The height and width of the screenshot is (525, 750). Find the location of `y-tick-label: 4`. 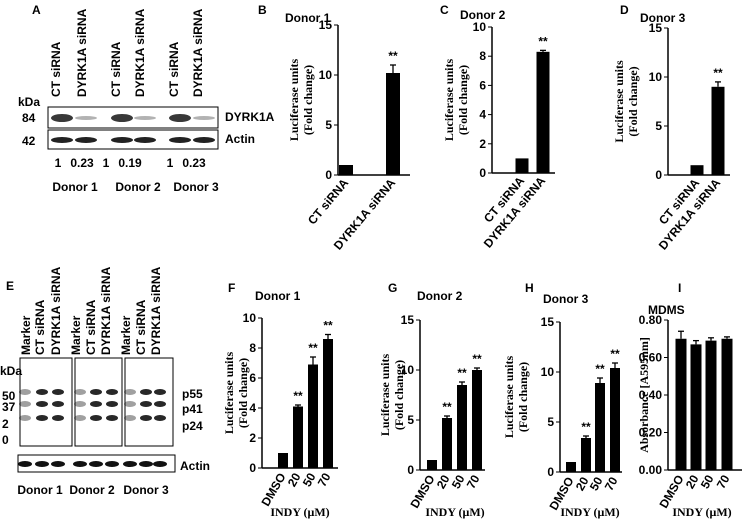

y-tick-label: 4 is located at coordinates (482, 115).